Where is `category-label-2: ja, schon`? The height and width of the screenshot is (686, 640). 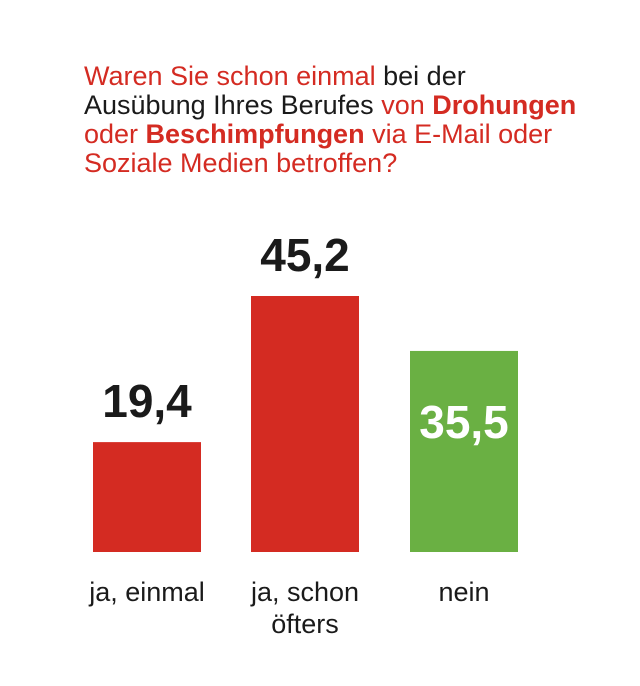 category-label-2: ja, schon is located at coordinates (304, 592).